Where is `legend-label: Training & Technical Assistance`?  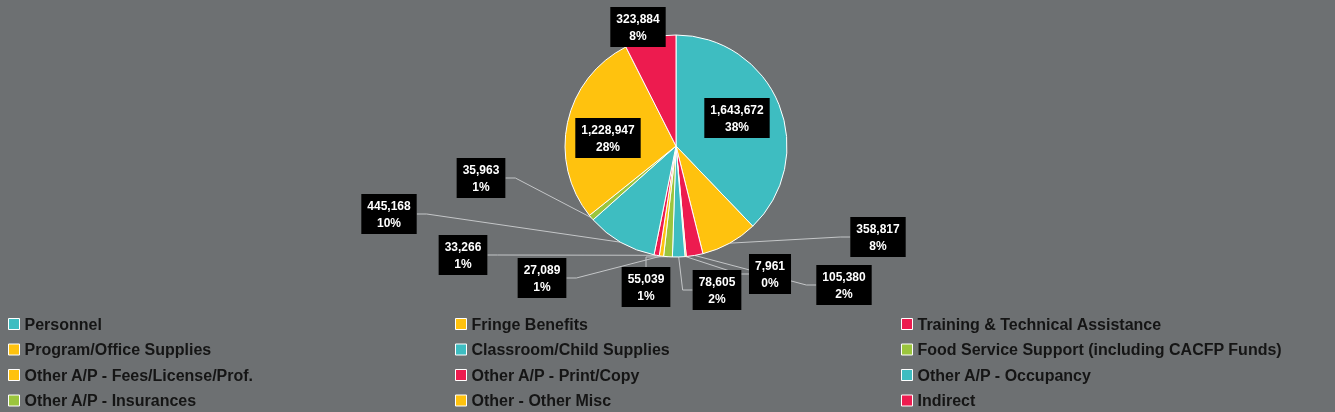
legend-label: Training & Technical Assistance is located at coordinates (1039, 324).